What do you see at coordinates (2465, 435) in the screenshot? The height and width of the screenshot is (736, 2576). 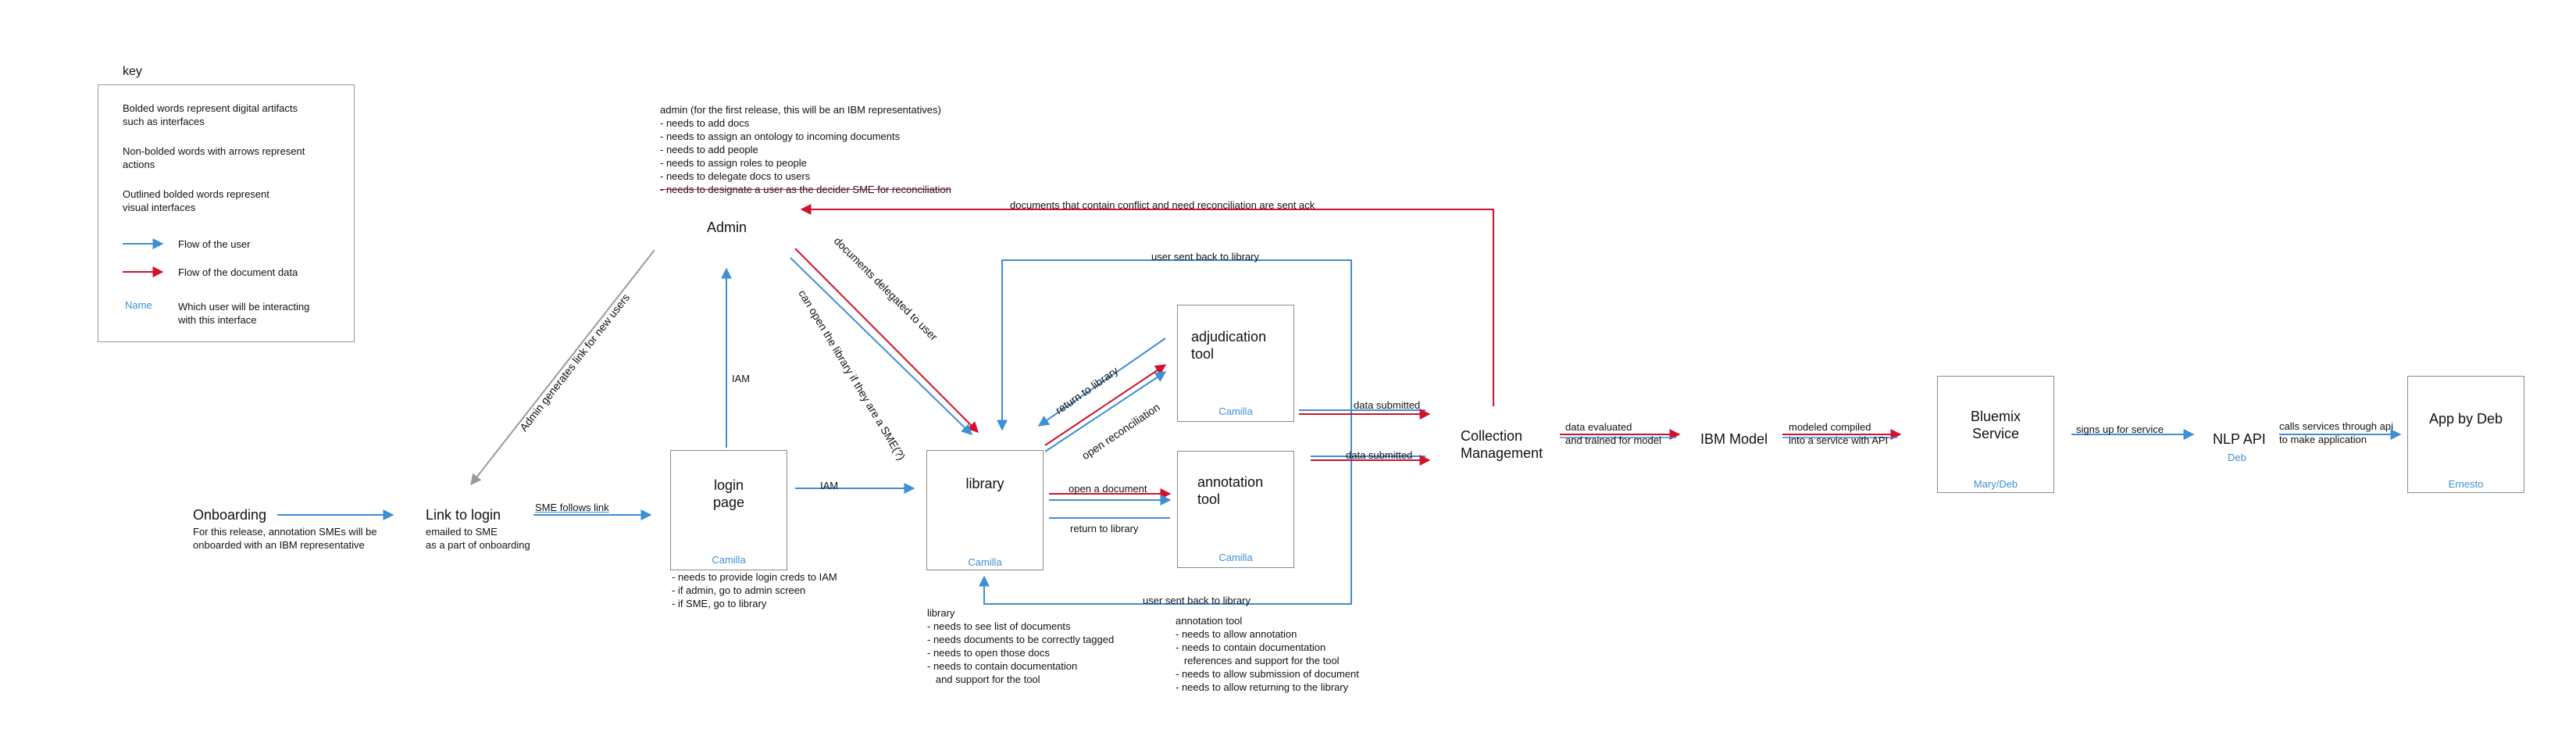 I see `app-by-deb-box` at bounding box center [2465, 435].